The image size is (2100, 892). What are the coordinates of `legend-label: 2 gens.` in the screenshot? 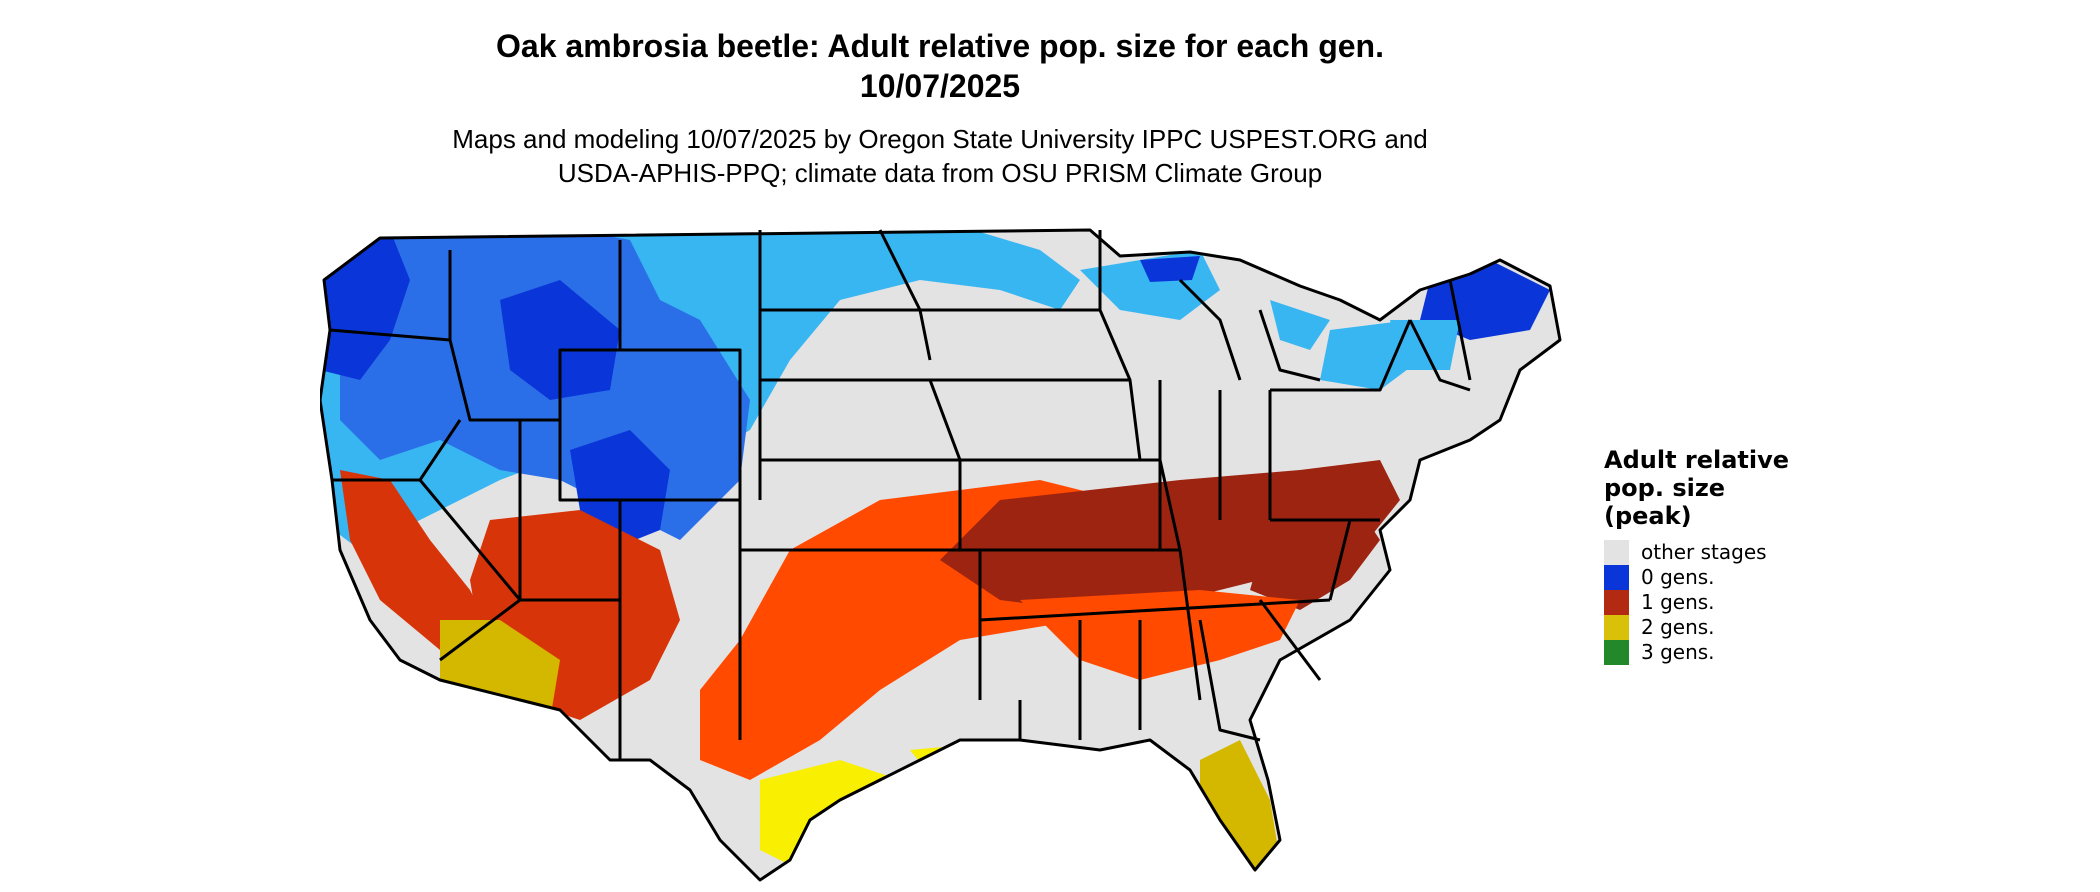 It's located at (1678, 627).